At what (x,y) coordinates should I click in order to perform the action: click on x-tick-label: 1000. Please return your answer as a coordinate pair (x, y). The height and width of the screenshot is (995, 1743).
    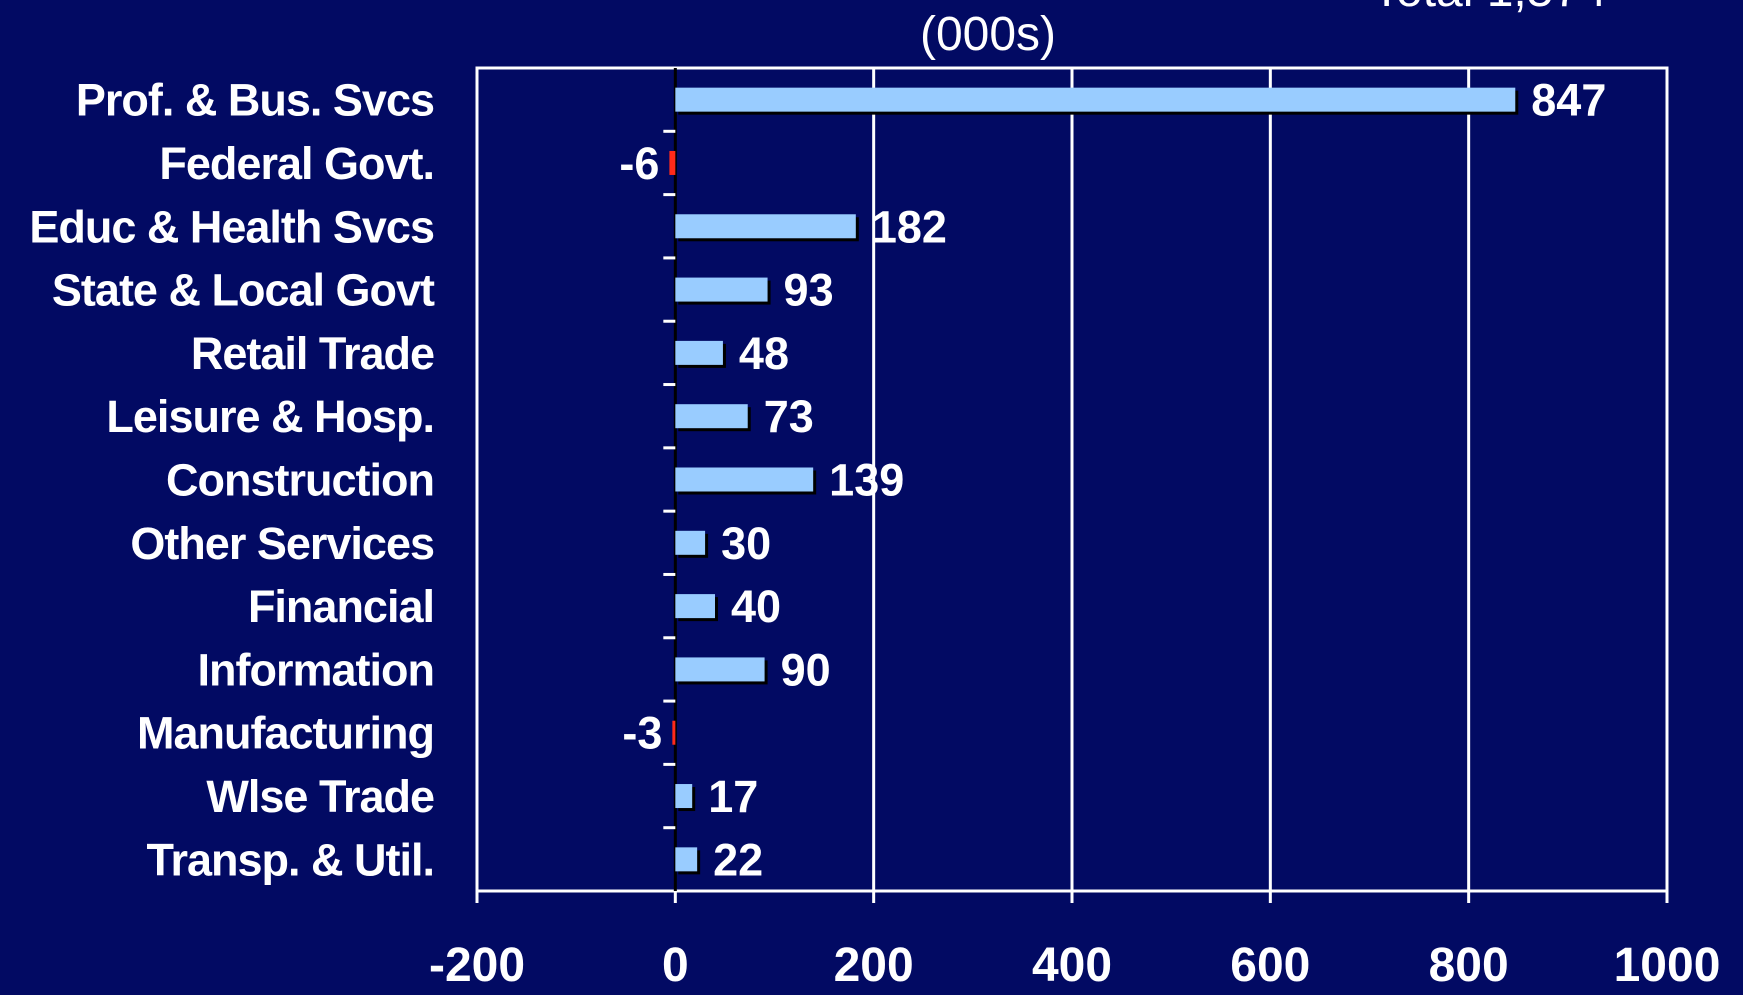
    Looking at the image, I should click on (1667, 965).